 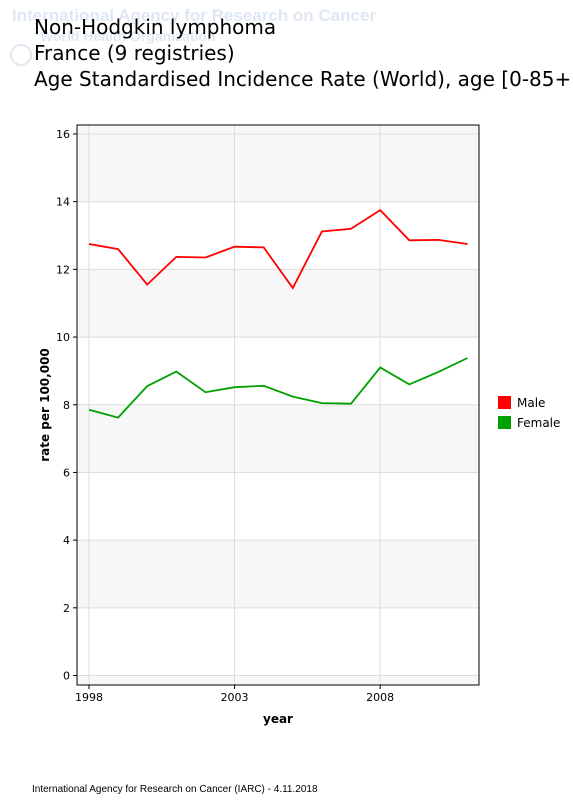 I want to click on series-line-male, so click(x=278, y=249).